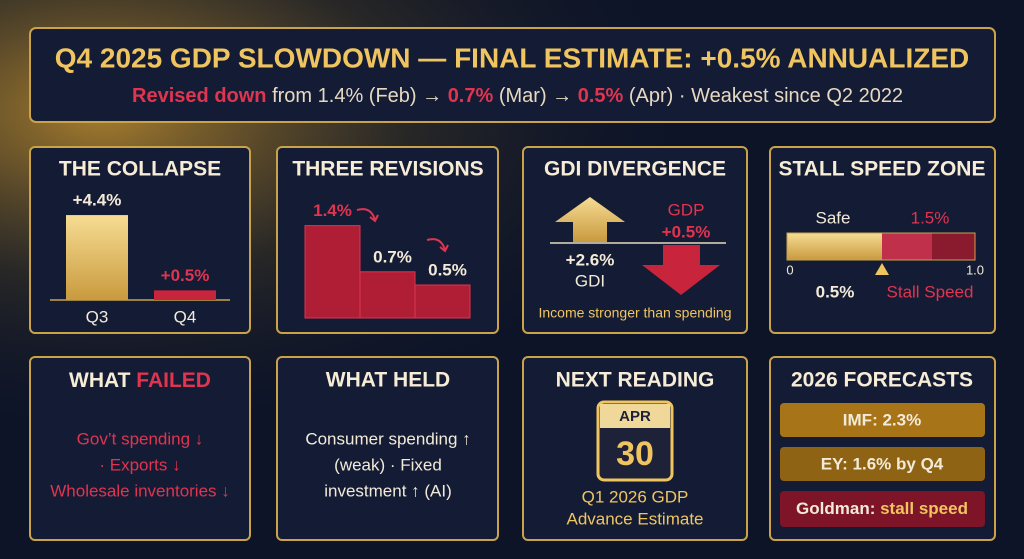 Image resolution: width=1024 pixels, height=559 pixels. Describe the element at coordinates (141, 258) in the screenshot. I see `collapse-chart: +4.4% Q3 +0.5% Q4` at that location.